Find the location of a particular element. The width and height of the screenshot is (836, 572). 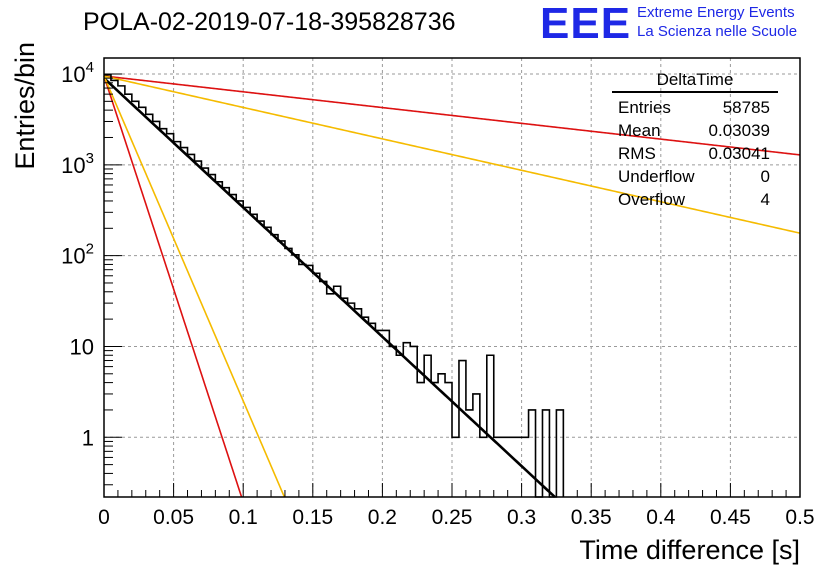

y-tick-label: 10² is located at coordinates (77, 255).